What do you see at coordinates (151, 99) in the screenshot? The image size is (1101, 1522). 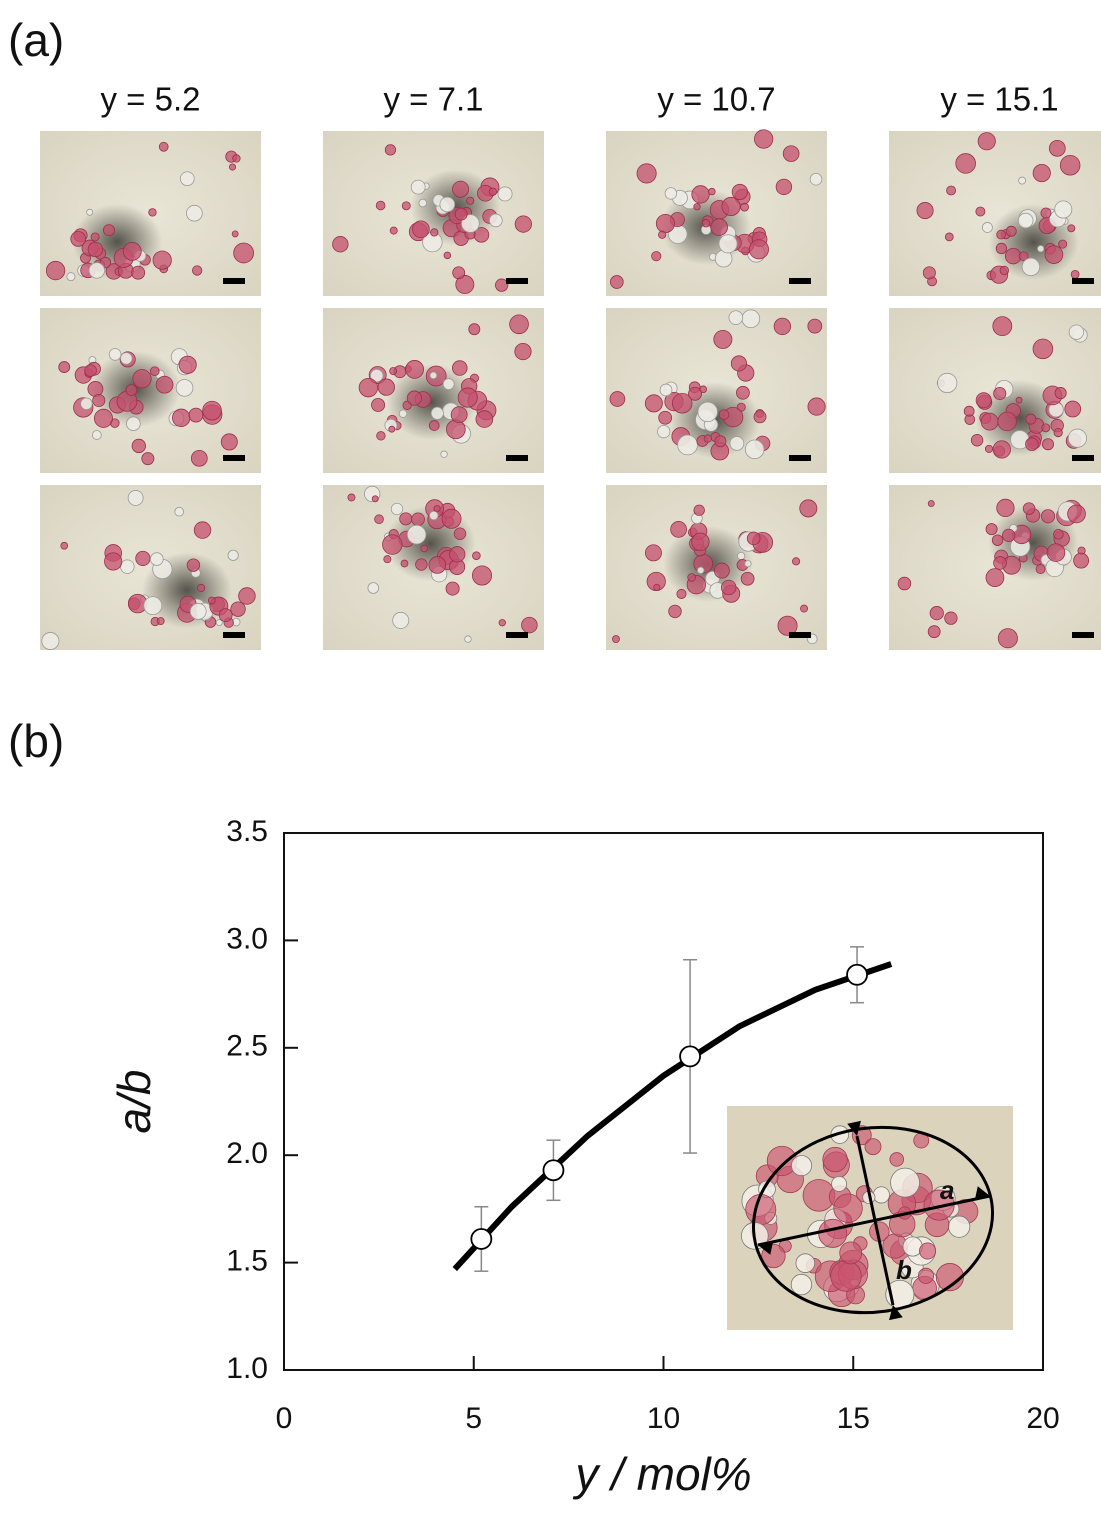 I see `column-label: y = 5.2` at bounding box center [151, 99].